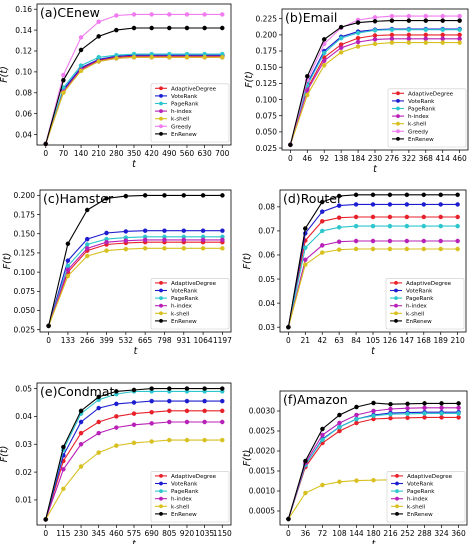  I want to click on y-tick-label: 0.04, so click(23, 416).